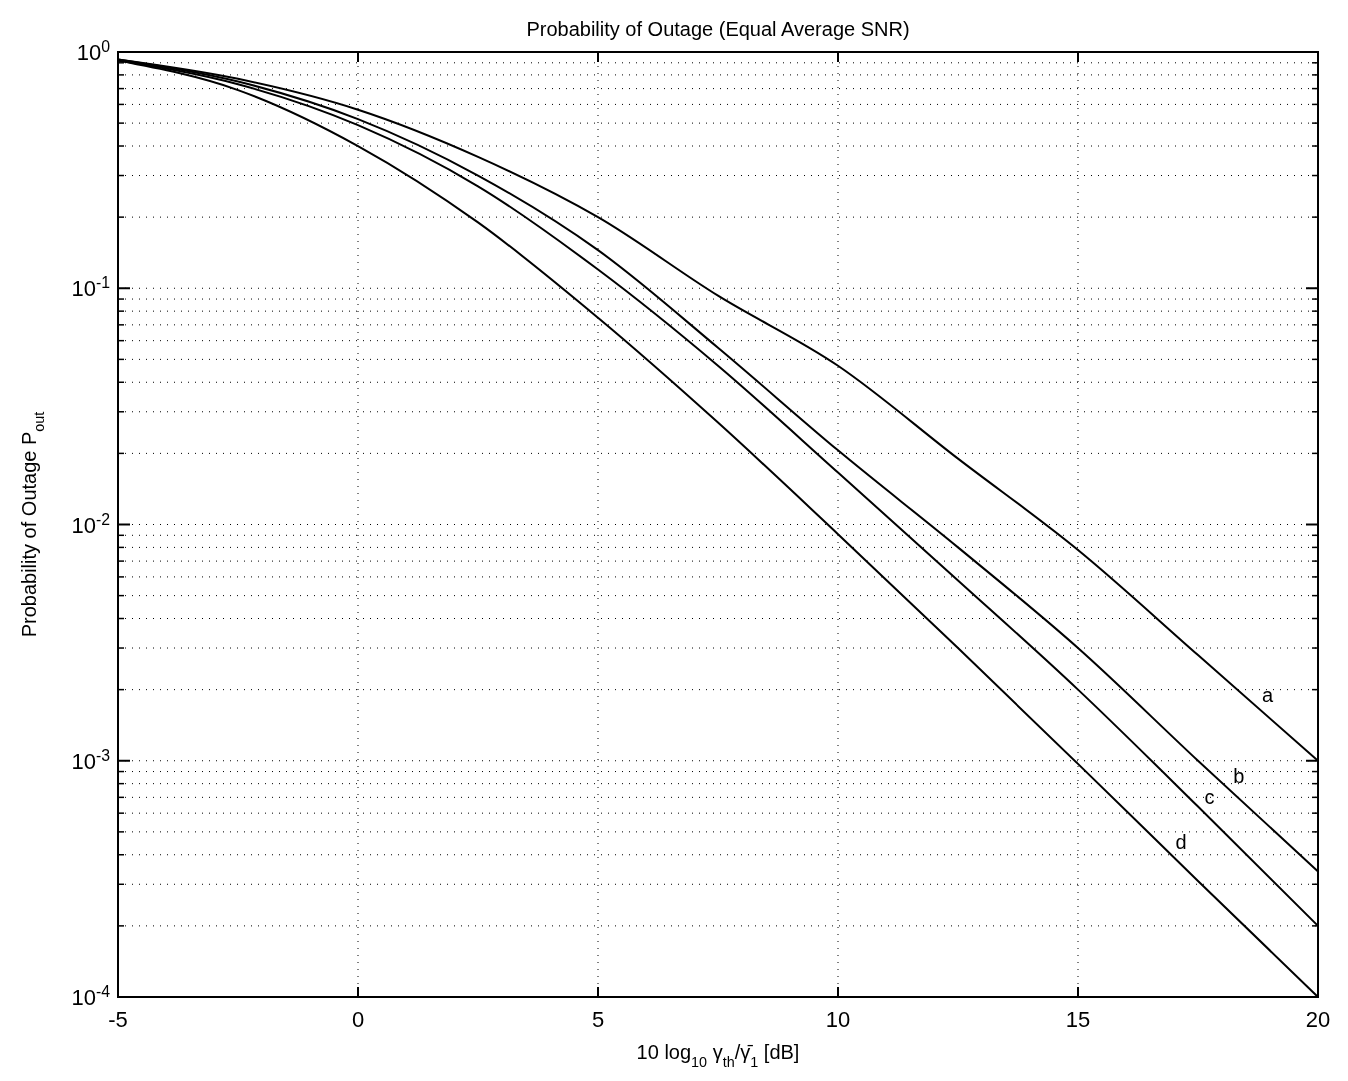 The image size is (1348, 1081). I want to click on y-tick-label: 10$^{-3}$, so click(91, 760).